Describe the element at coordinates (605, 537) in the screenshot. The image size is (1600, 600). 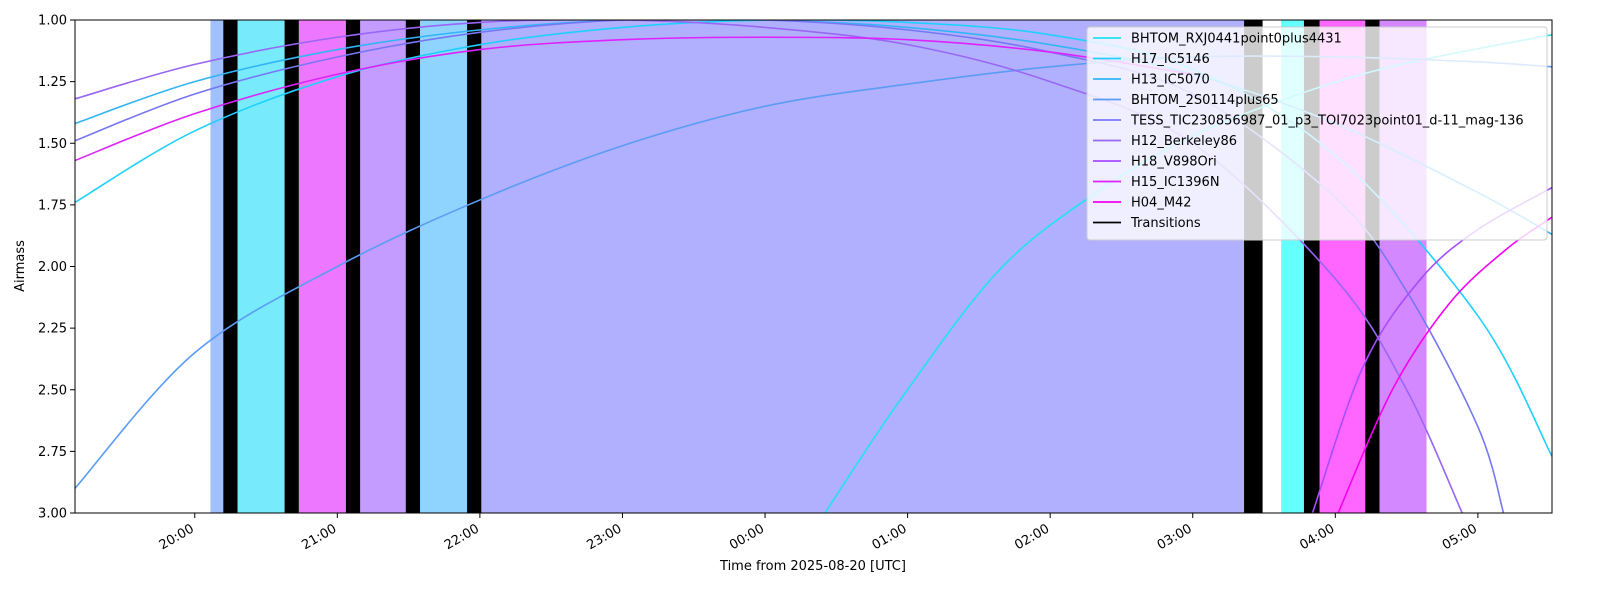
I see `x-tick-label: 23:00` at that location.